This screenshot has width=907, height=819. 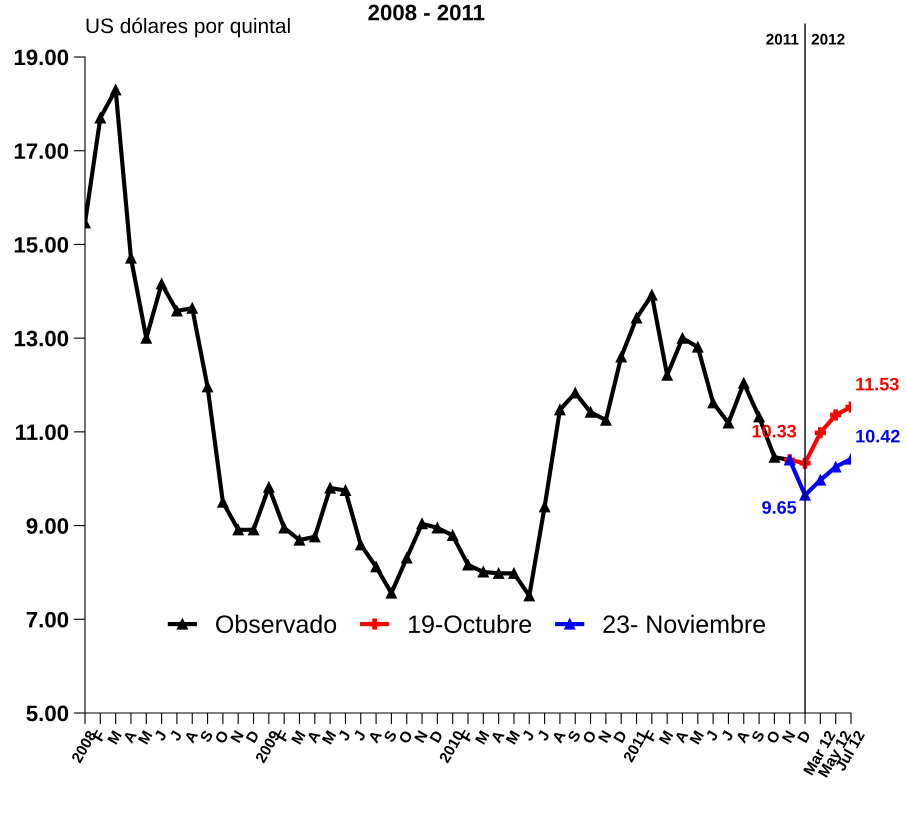 I want to click on y-tick-label: 7.00, so click(x=47, y=620).